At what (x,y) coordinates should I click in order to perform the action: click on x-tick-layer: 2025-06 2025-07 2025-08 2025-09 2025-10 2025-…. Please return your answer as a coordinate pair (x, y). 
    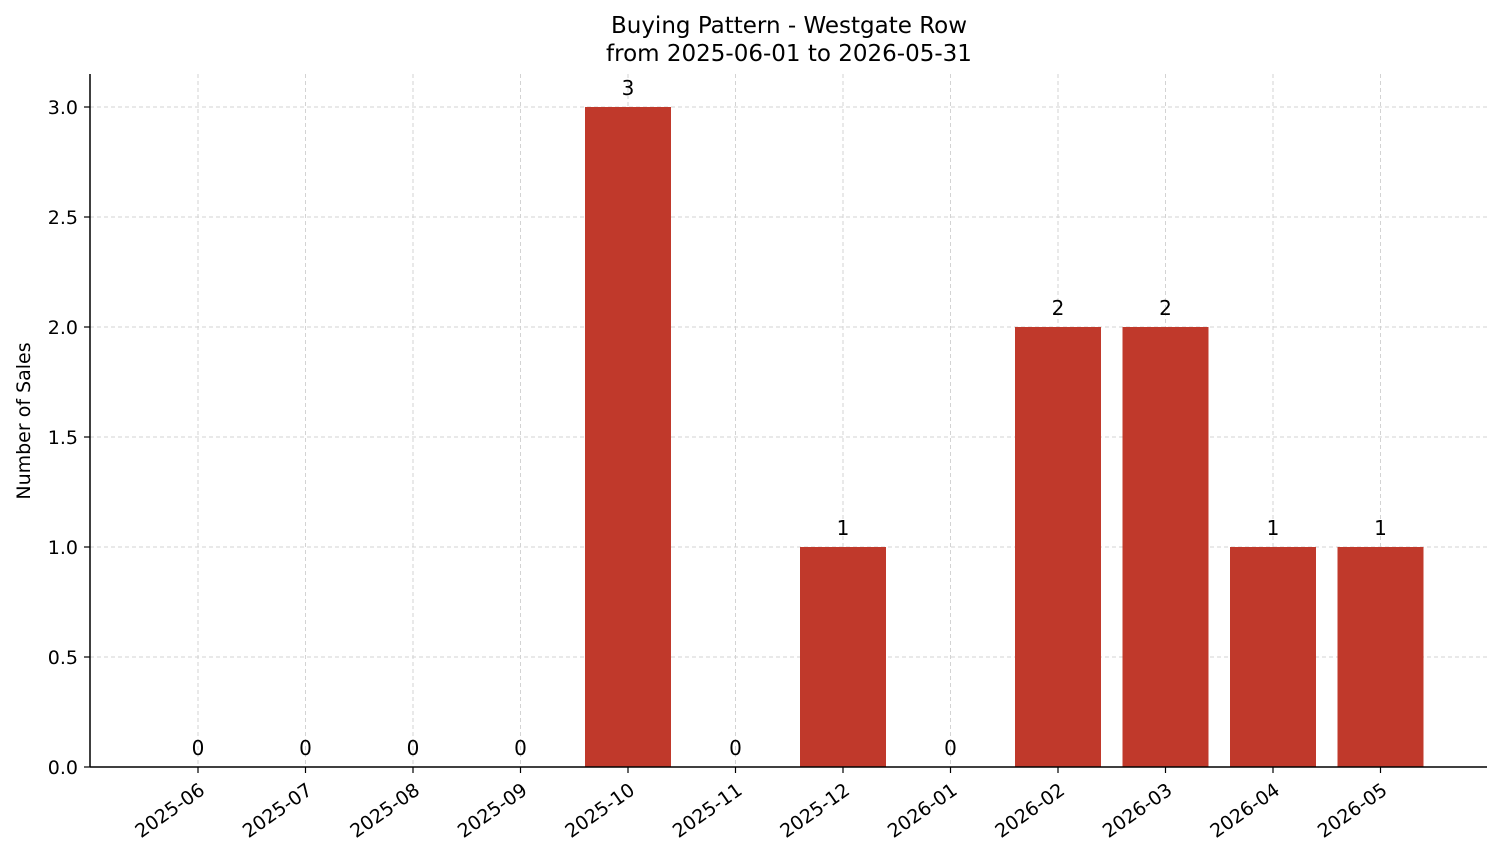
    Looking at the image, I should click on (761, 805).